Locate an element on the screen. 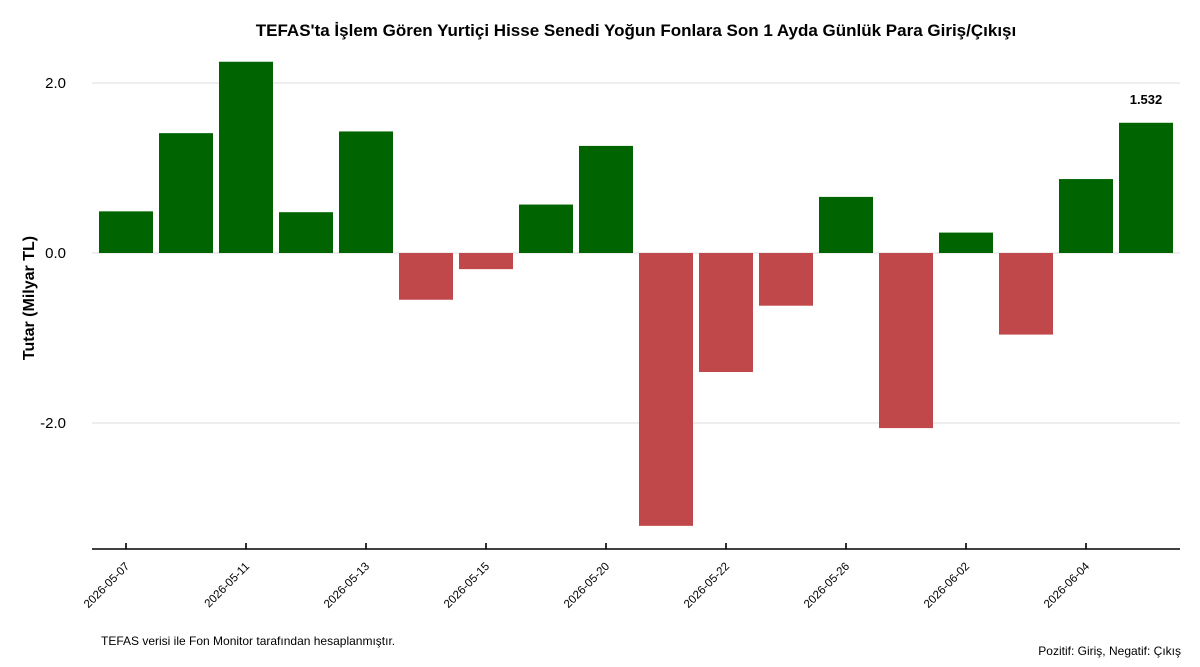 This screenshot has height=667, width=1200. legend-note: Pozitif: Giriş, Negatif: Çıkış is located at coordinates (1109, 651).